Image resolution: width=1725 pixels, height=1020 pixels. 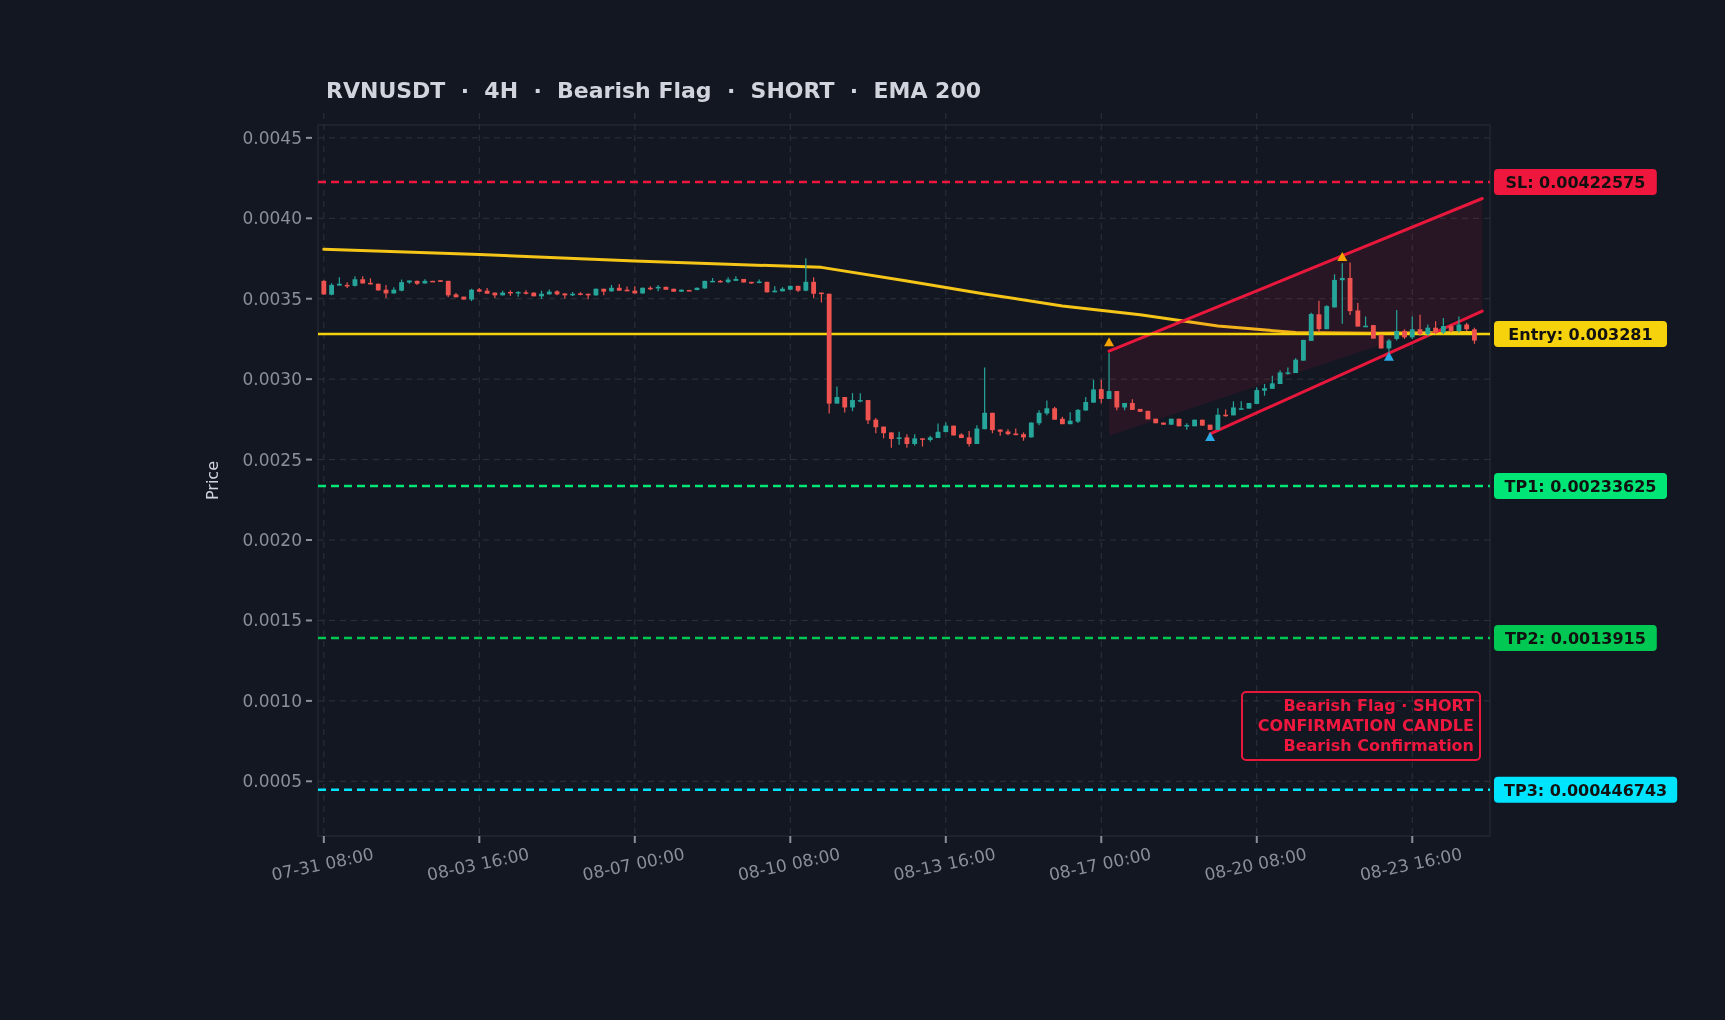 I want to click on y-tick-label: 0.0005, so click(x=272, y=781).